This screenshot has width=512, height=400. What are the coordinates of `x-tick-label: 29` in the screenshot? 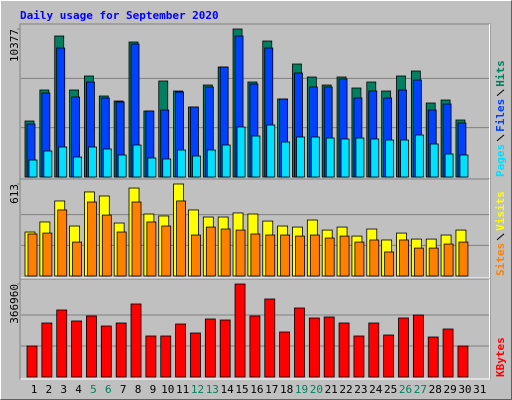 It's located at (449, 389).